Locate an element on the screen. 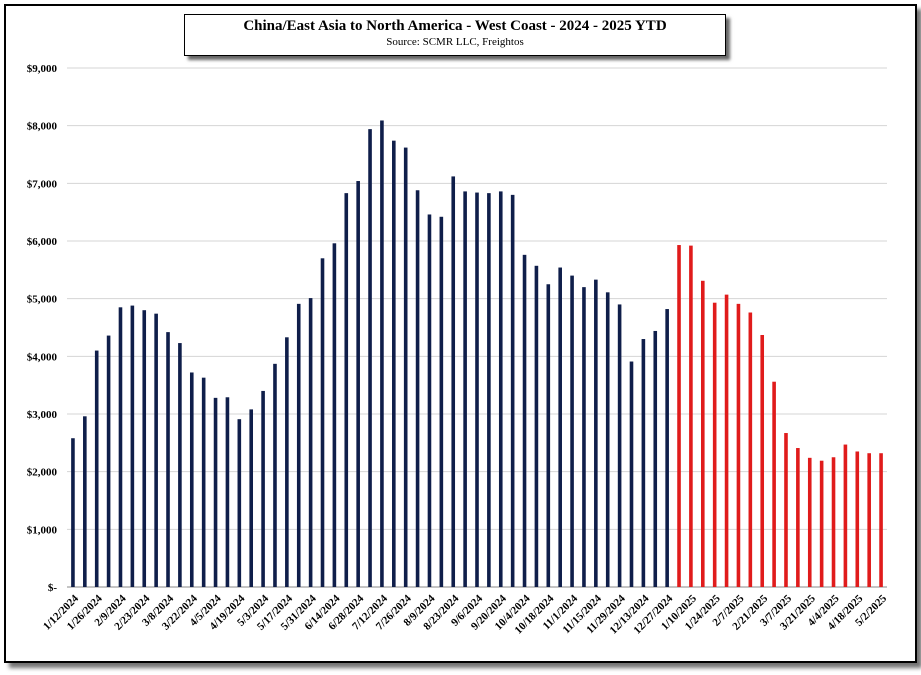  y-tick-label: $5,000 is located at coordinates (42, 300).